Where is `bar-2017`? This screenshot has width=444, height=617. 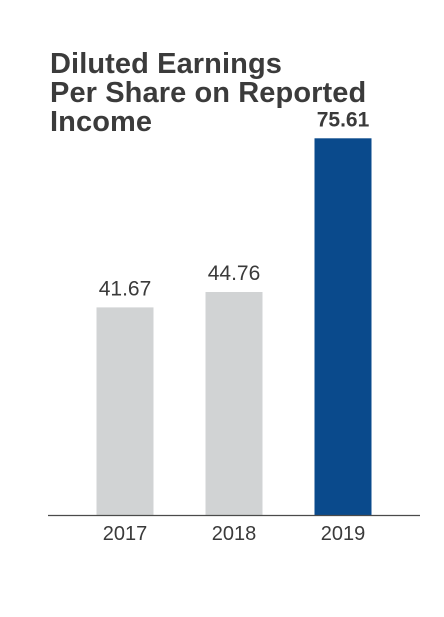
bar-2017 is located at coordinates (125, 411).